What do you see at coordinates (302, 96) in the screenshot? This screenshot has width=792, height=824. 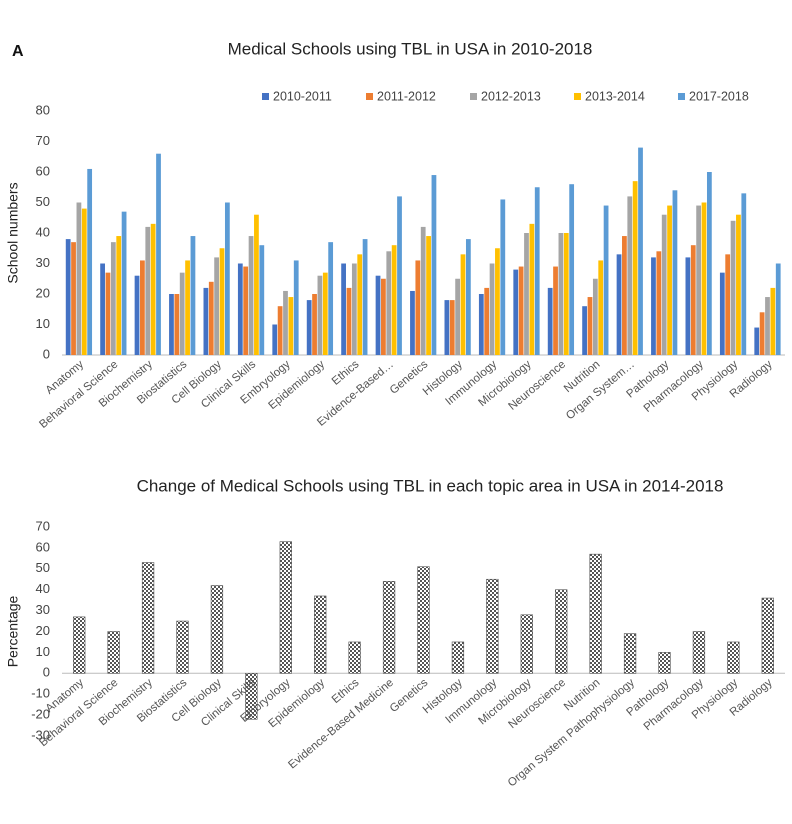 I see `legend-label: 2010-2011` at bounding box center [302, 96].